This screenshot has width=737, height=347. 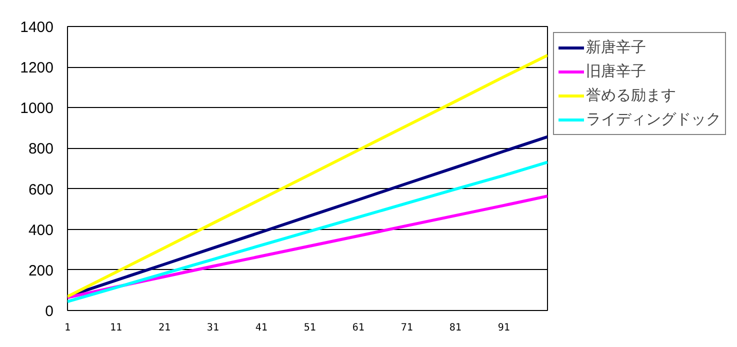 What do you see at coordinates (616, 71) in the screenshot?
I see `legend-label: 旧唐辛子` at bounding box center [616, 71].